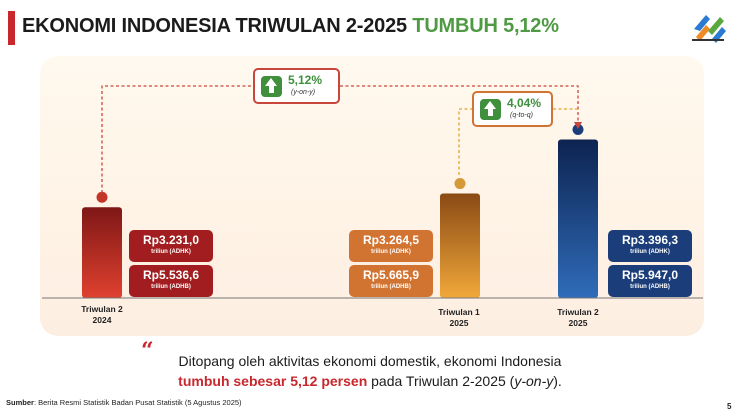  I want to click on yoy-growth-box: 5,12% (y-on-y), so click(296, 86).